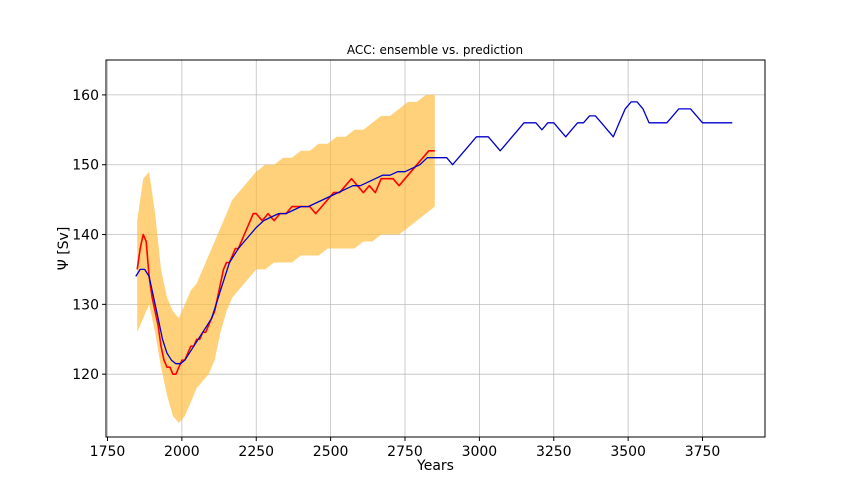 The image size is (850, 500). I want to click on x-tick-label: 2250, so click(256, 452).